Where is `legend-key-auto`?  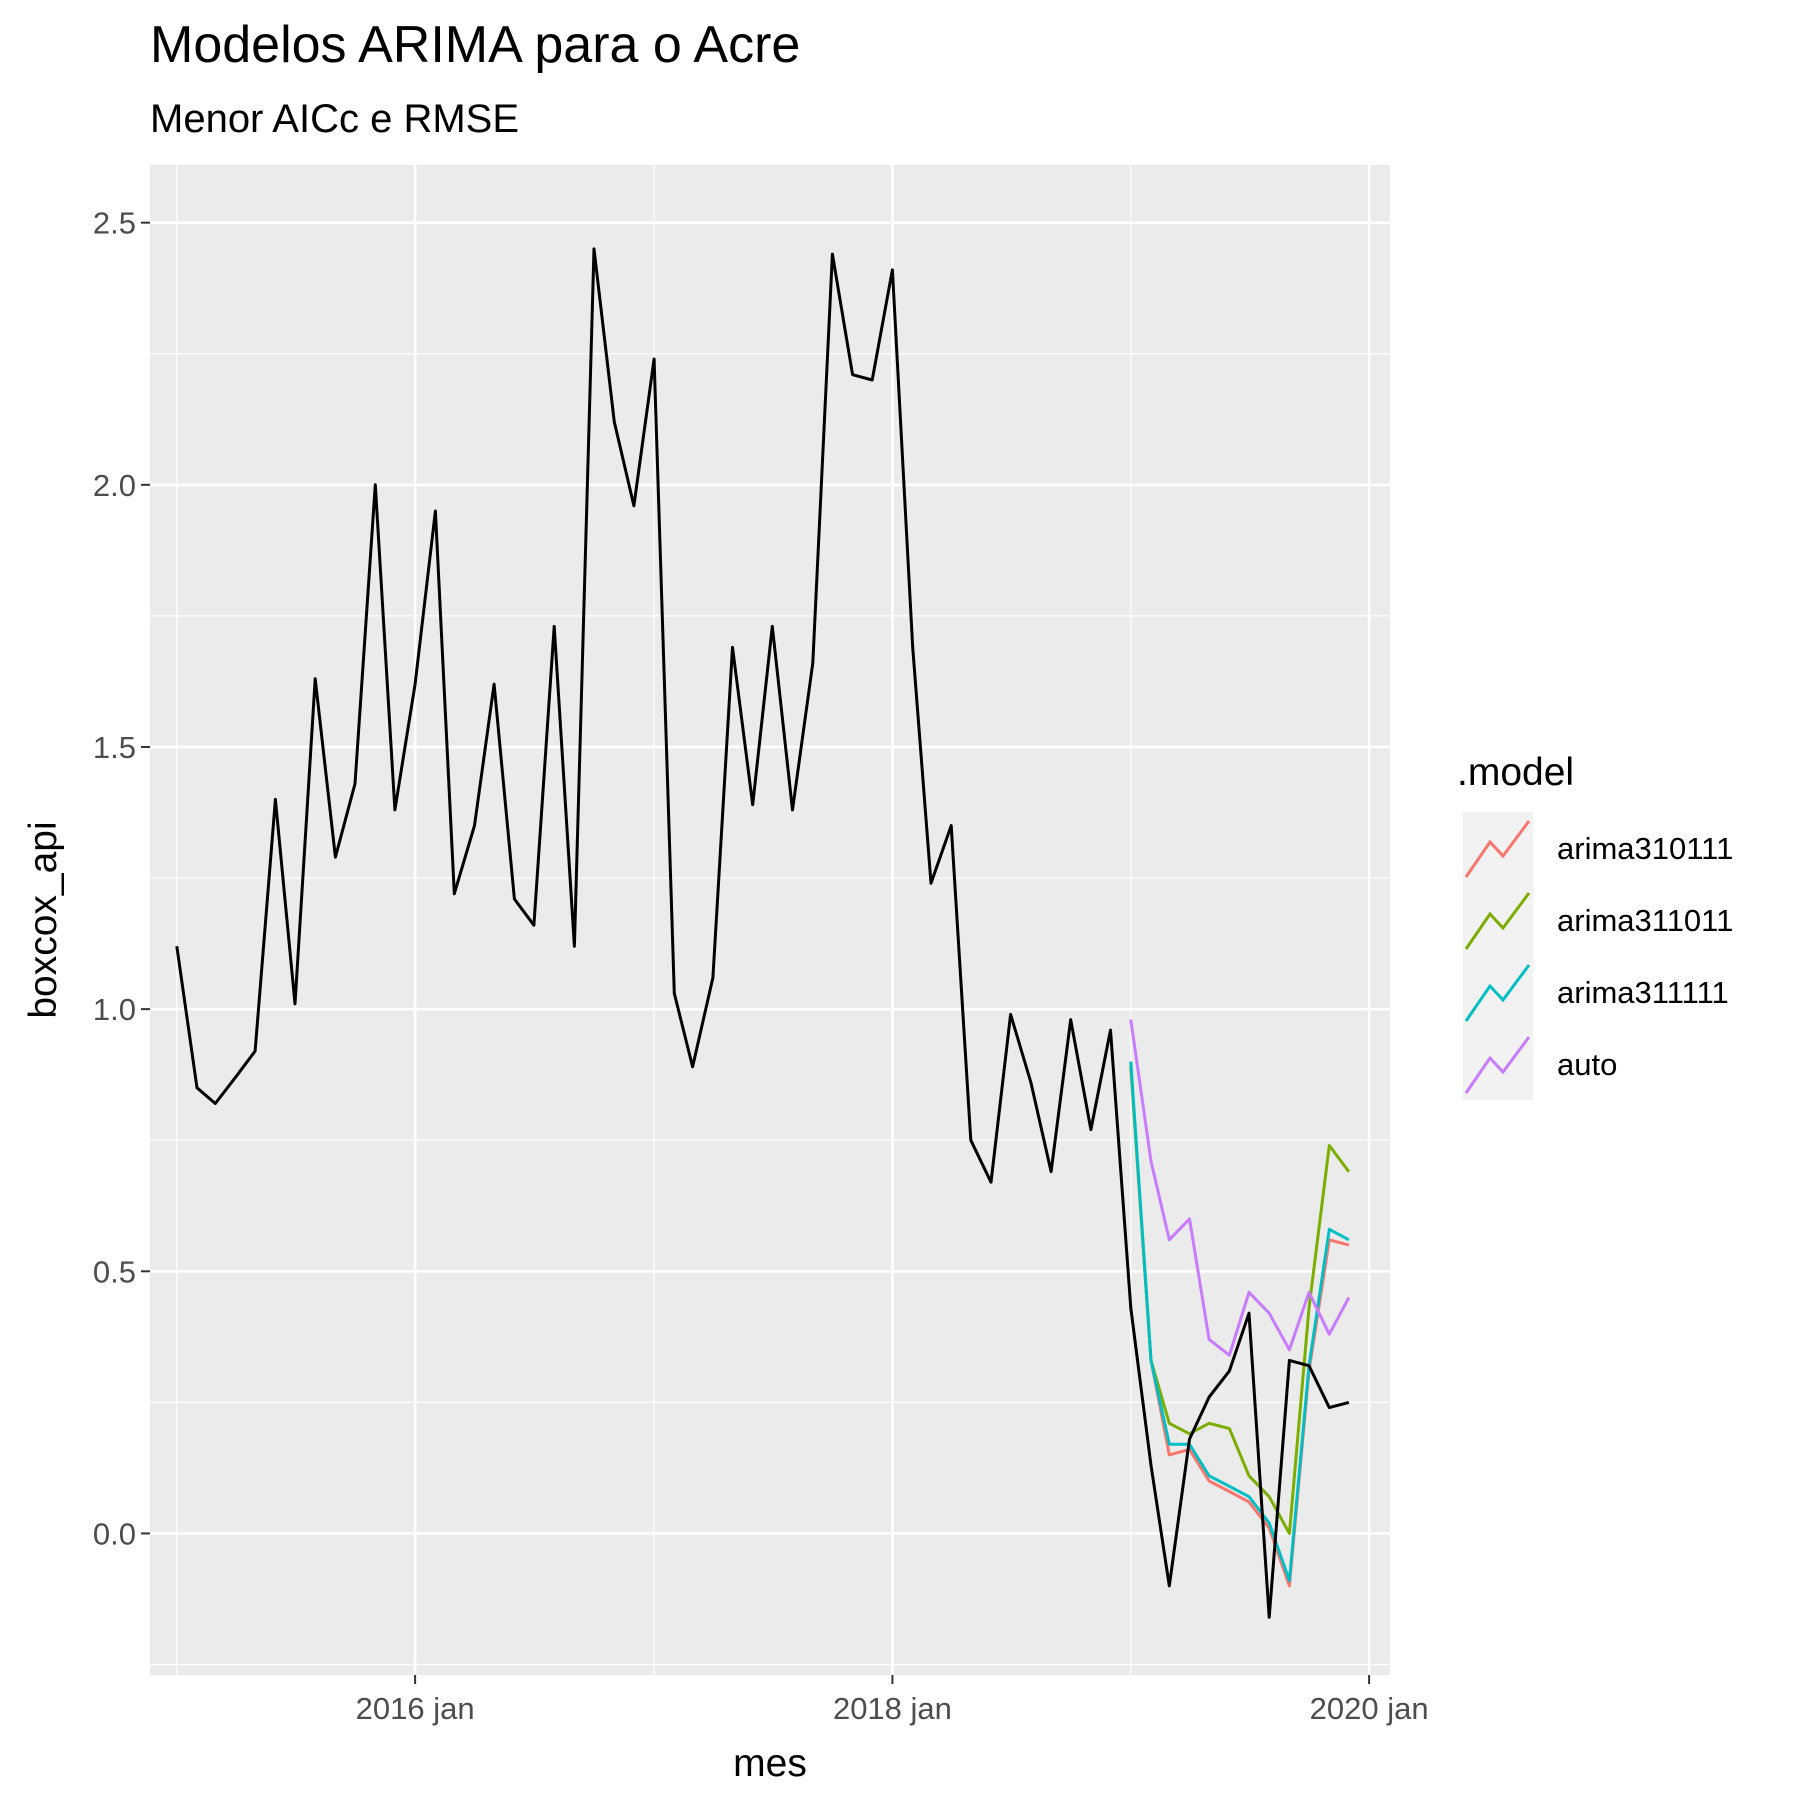
legend-key-auto is located at coordinates (1497, 1065).